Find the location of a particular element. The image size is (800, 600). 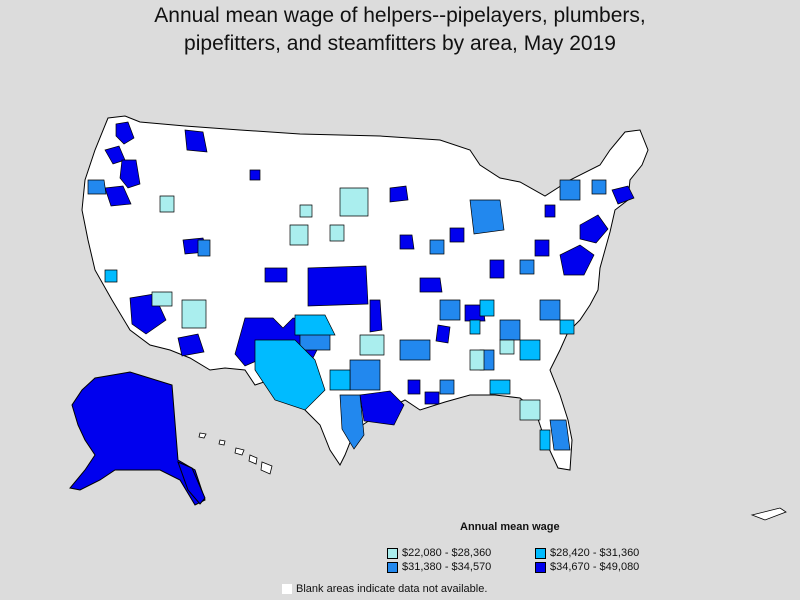

alaska-panhandle is located at coordinates (191, 483).